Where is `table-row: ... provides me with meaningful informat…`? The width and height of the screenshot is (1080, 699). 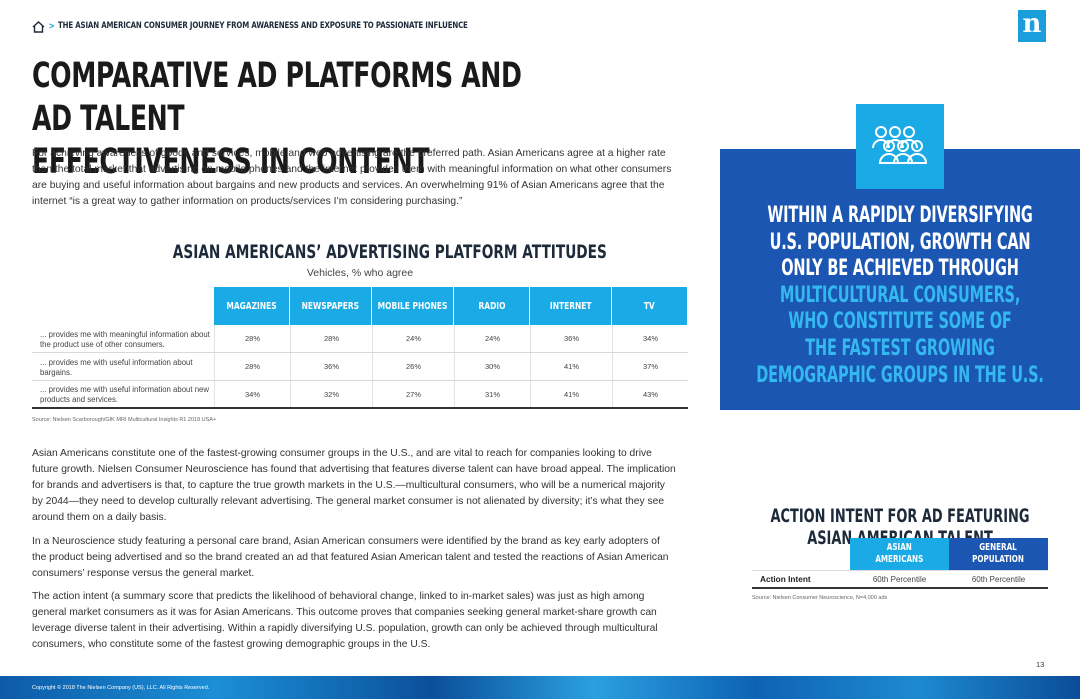
table-row: ... provides me with meaningful informat… is located at coordinates (360, 339).